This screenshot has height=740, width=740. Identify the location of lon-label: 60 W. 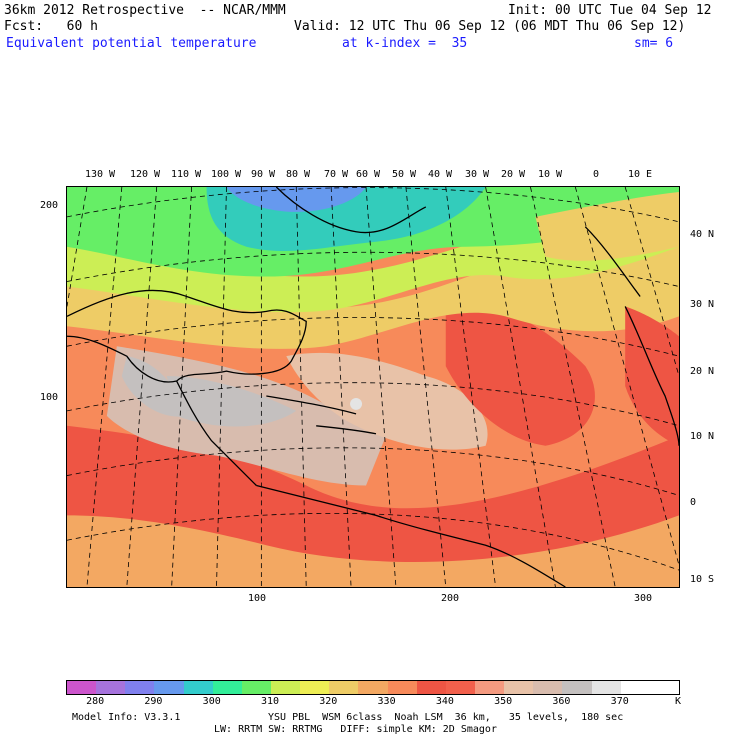
(368, 174).